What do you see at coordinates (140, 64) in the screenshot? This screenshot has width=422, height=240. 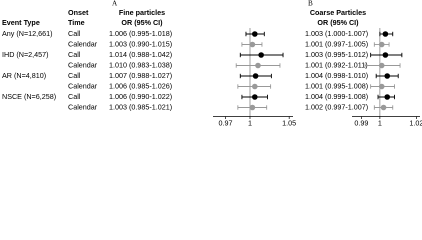 I see `or-label: 1.010 (0.983-1.038)` at bounding box center [140, 64].